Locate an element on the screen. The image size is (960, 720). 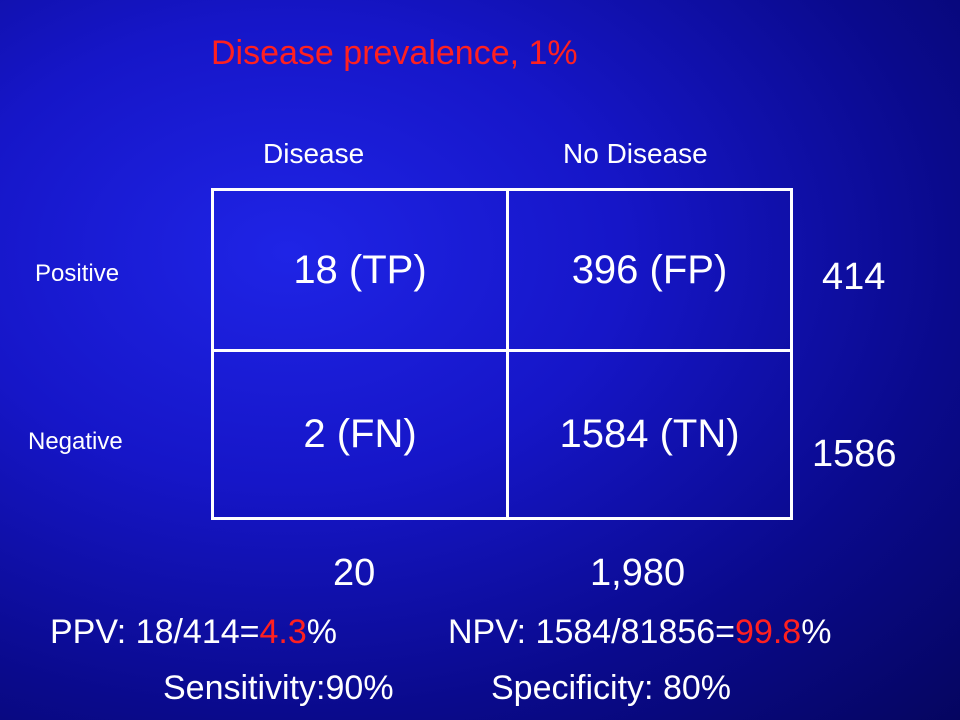
cell-false-negative: 2 (FN) is located at coordinates (360, 434).